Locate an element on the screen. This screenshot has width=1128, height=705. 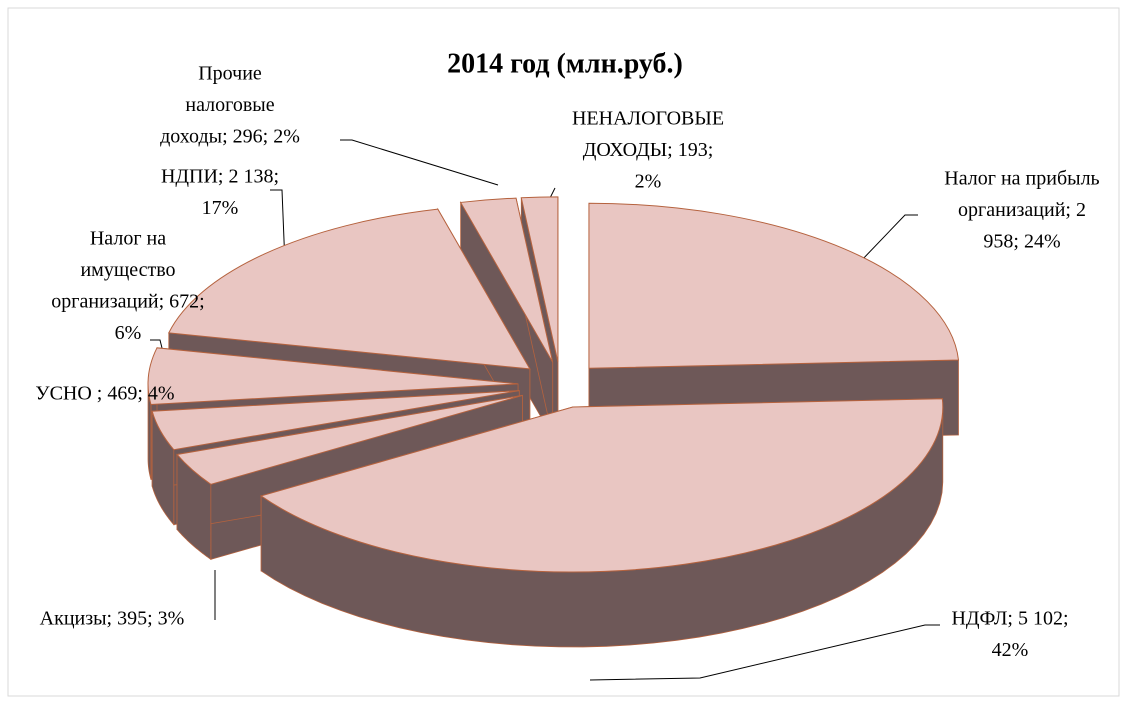
data-label: НДФЛ; 5 102; is located at coordinates (1009, 619).